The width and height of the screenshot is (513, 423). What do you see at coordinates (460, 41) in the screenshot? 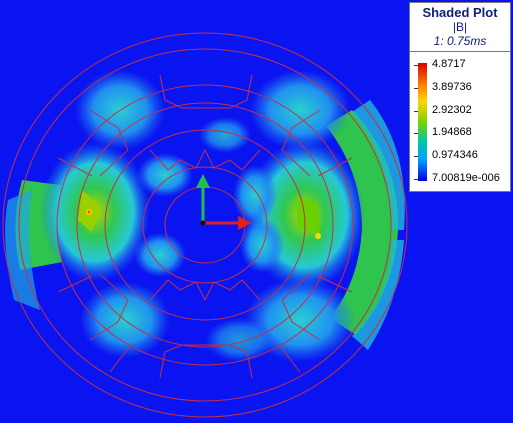
I see `legend-time: 1: 0.75ms` at bounding box center [460, 41].